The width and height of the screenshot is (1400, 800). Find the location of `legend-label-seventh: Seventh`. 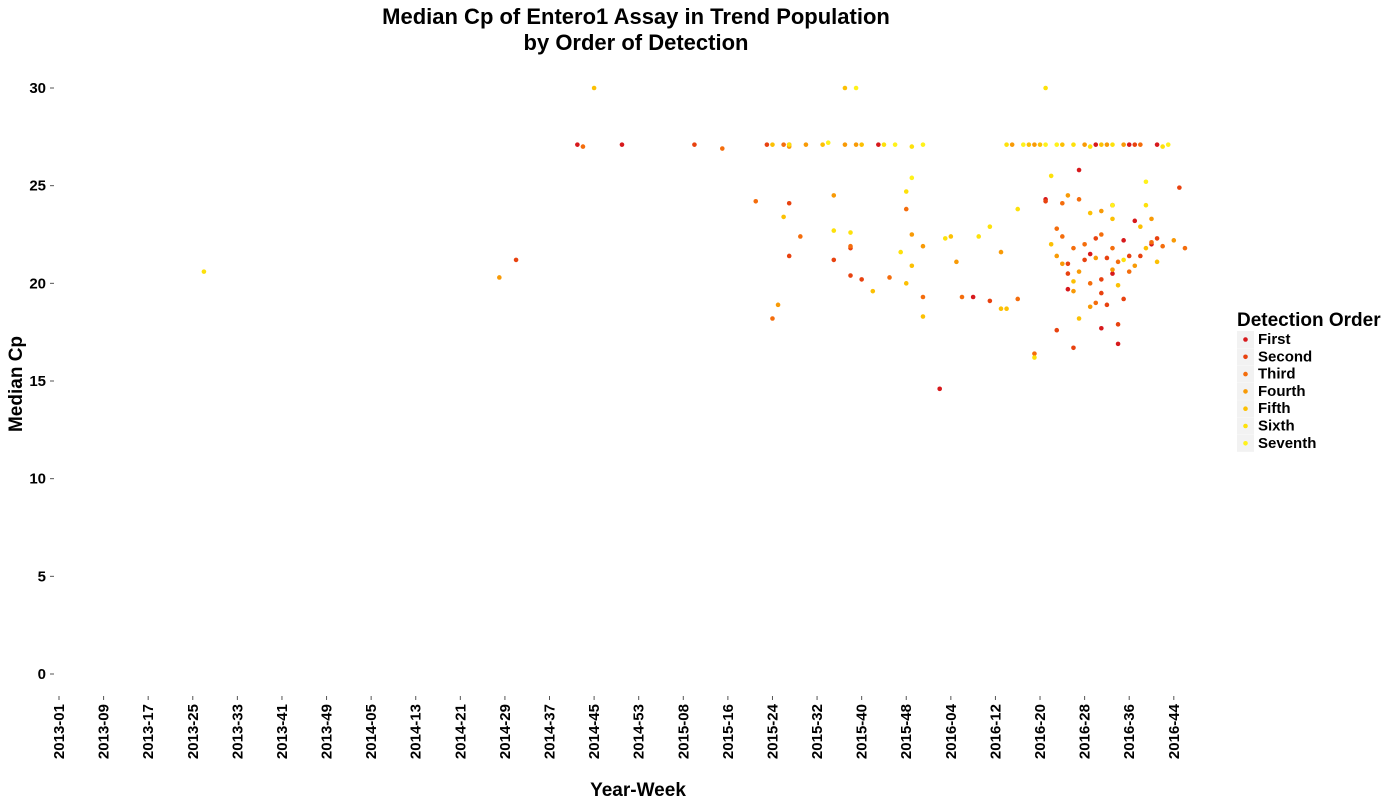

legend-label-seventh: Seventh is located at coordinates (1287, 443).